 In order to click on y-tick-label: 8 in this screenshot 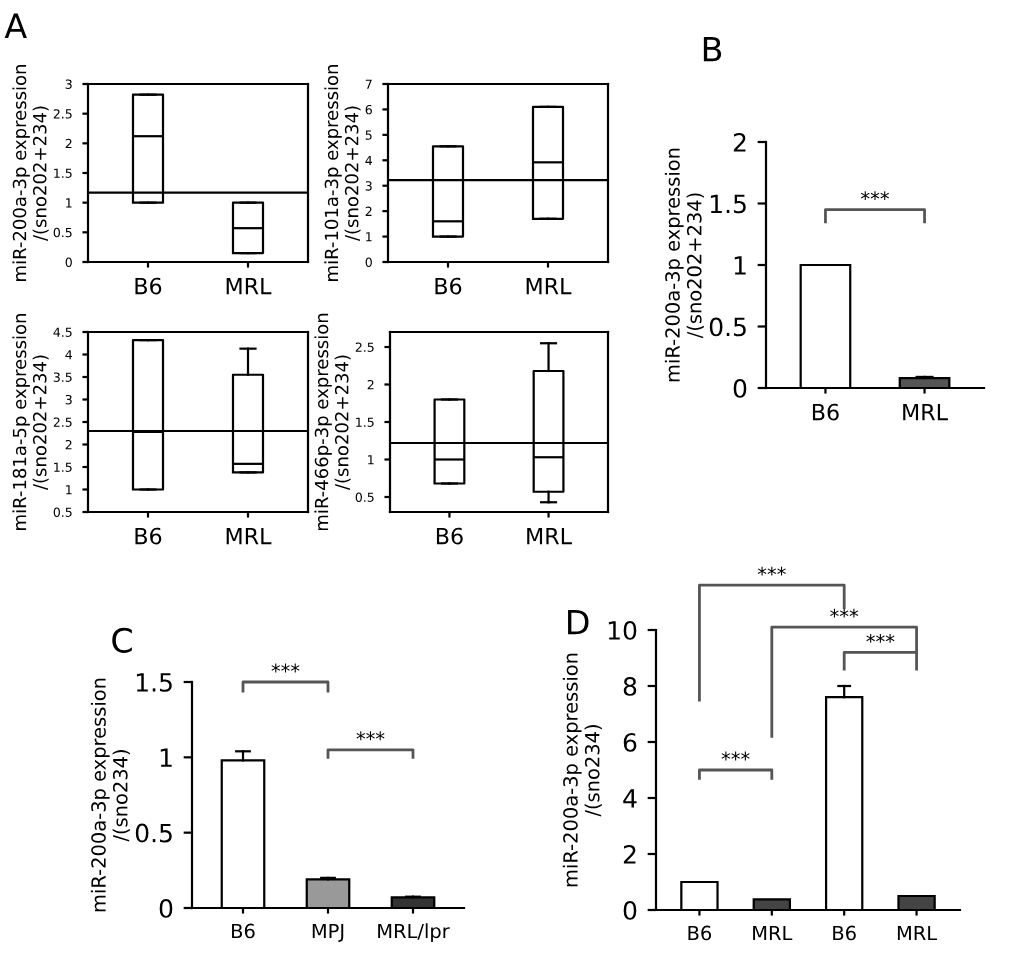, I will do `click(630, 686)`.